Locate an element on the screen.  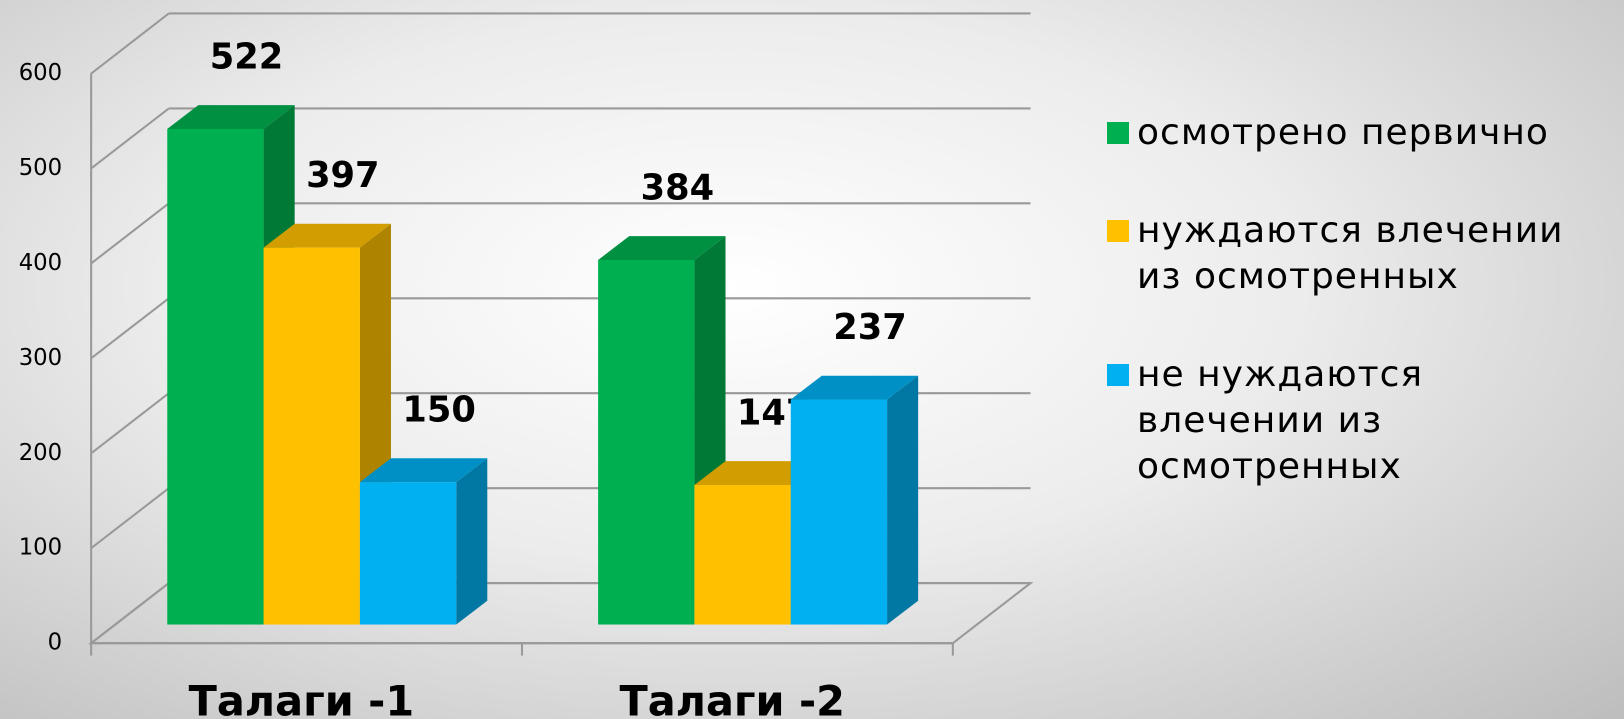
data-label: 150 is located at coordinates (438, 410).